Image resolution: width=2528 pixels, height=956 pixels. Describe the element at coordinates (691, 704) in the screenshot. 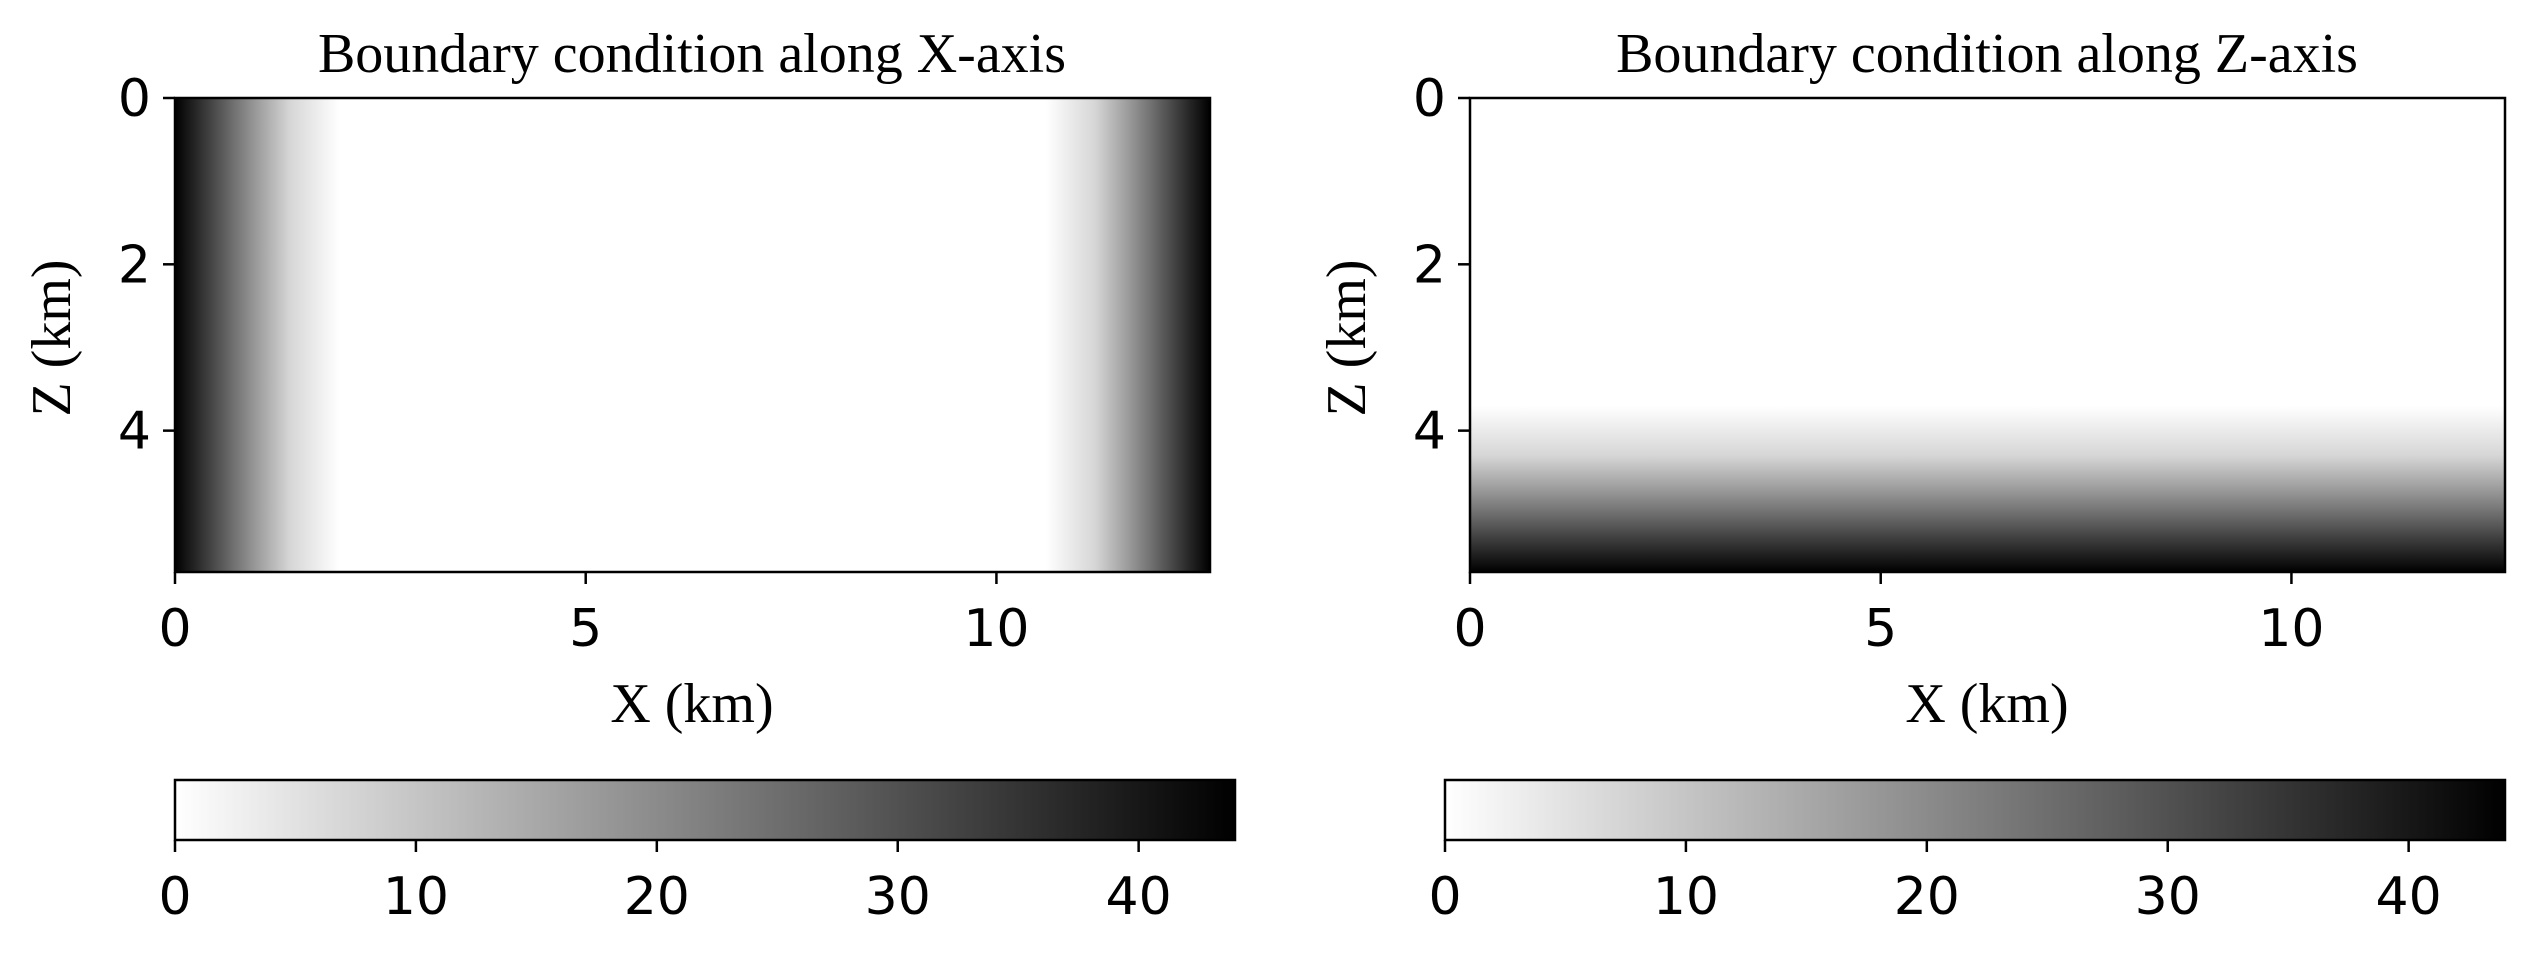

I see `x-axis-label-left: X (km)` at that location.